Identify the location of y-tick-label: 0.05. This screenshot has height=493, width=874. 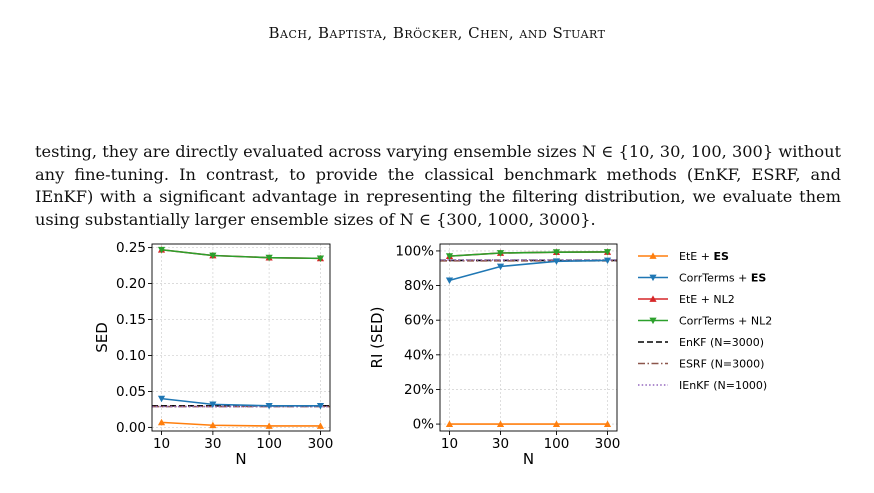
(131, 392).